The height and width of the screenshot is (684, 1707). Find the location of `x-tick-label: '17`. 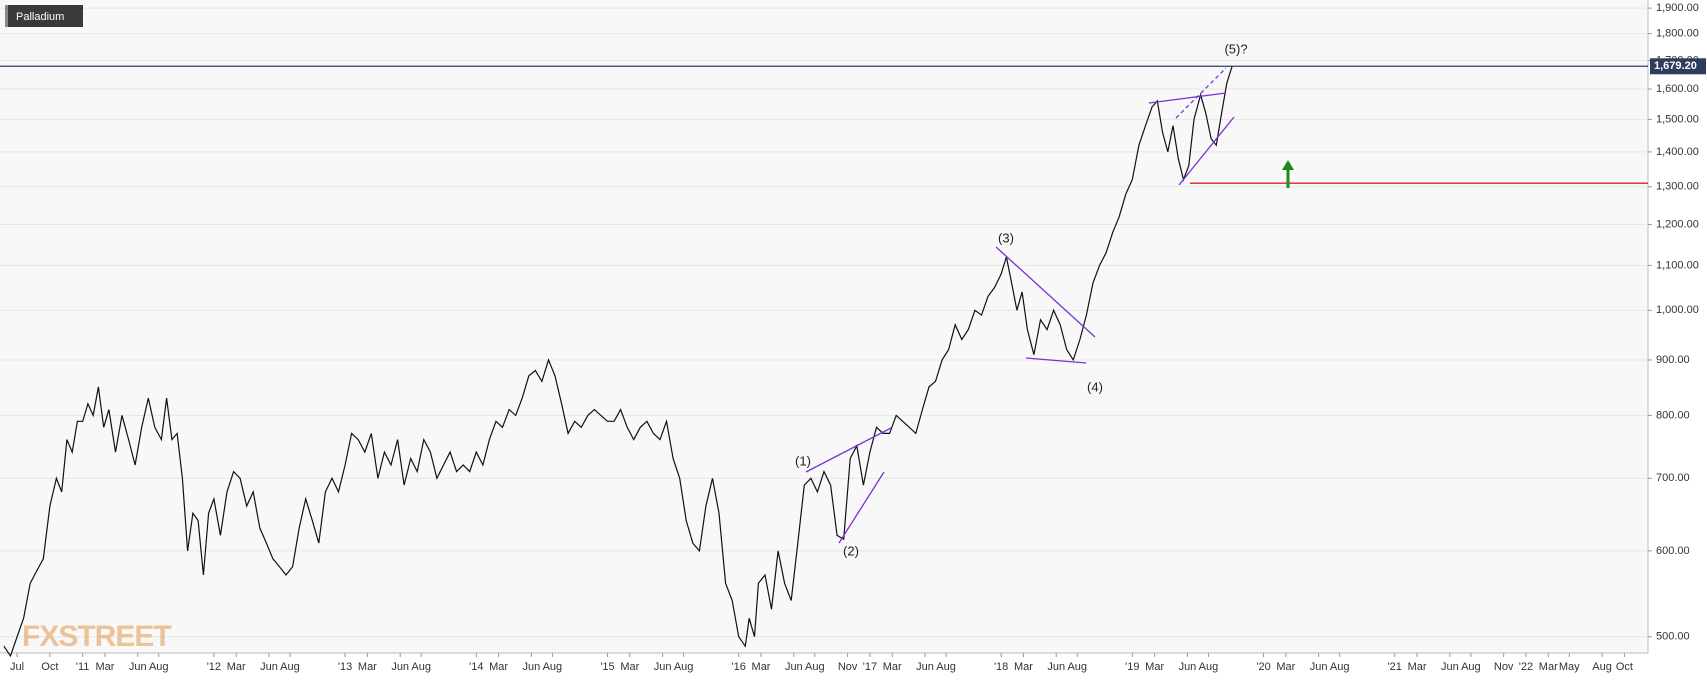

x-tick-label: '17 is located at coordinates (870, 667).